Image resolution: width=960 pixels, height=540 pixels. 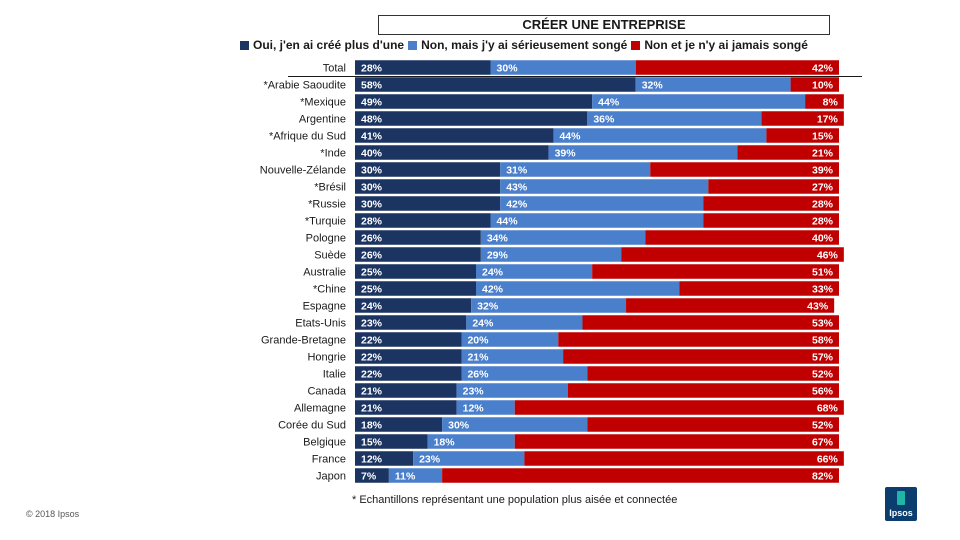 What do you see at coordinates (329, 45) in the screenshot?
I see `legend-label-1: Oui, j'en ai créé plus d'une` at bounding box center [329, 45].